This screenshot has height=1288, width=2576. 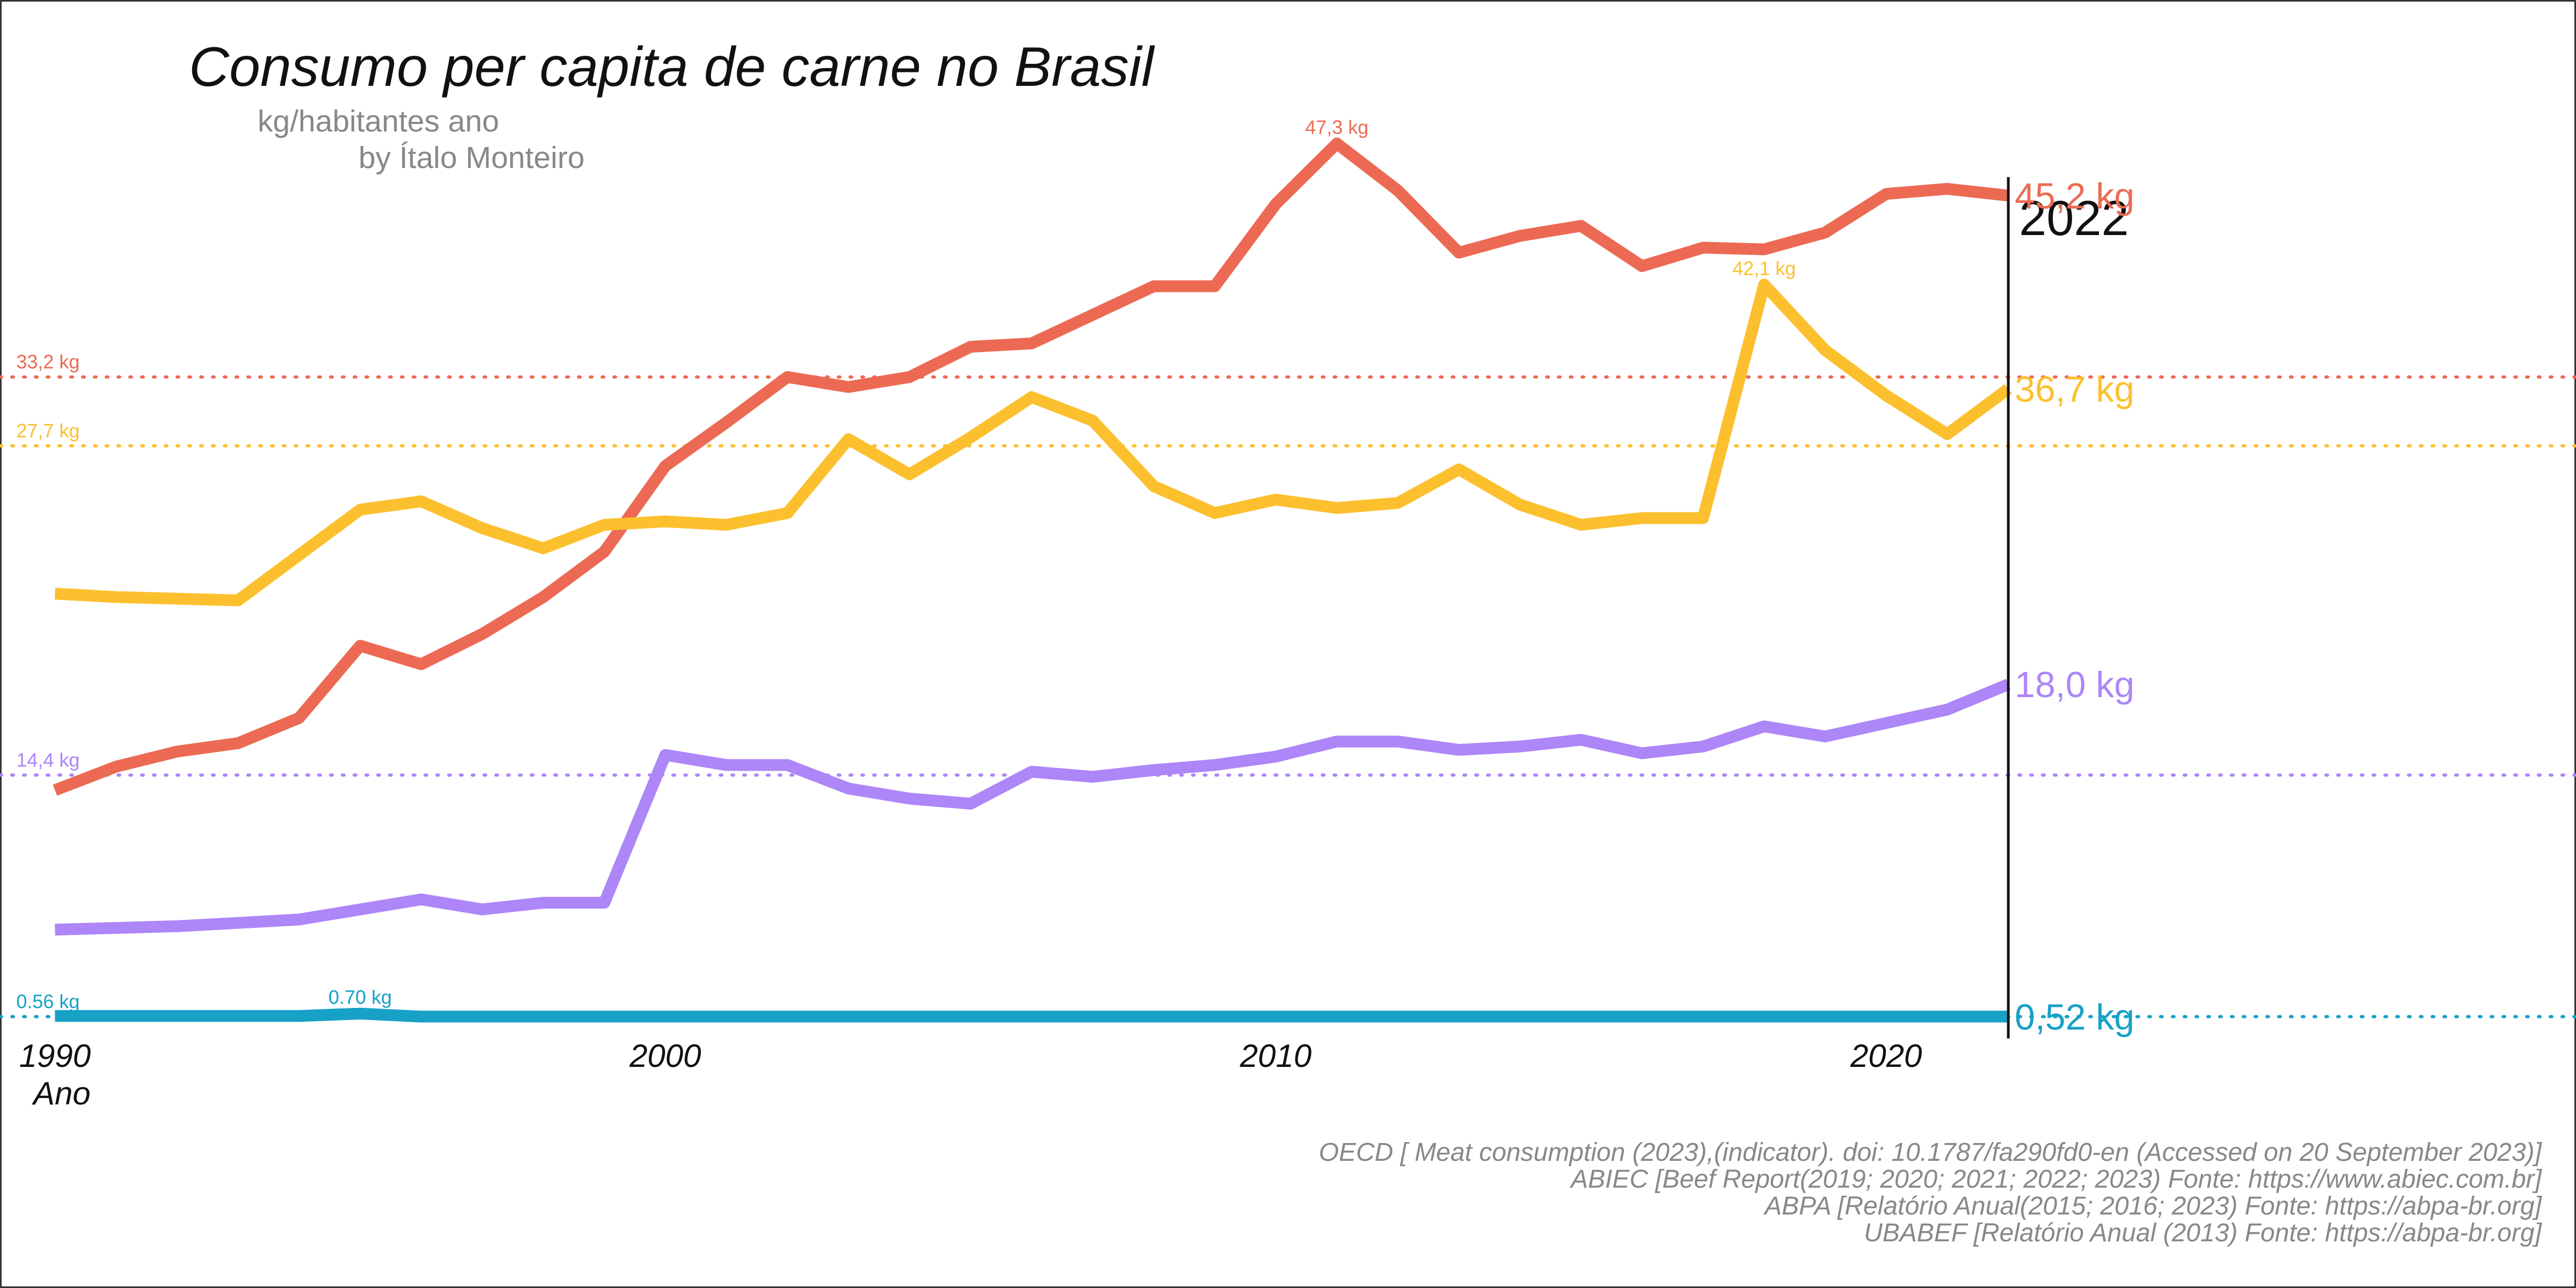 What do you see at coordinates (2074, 389) in the screenshot?
I see `end-value-label: 36,7 kg` at bounding box center [2074, 389].